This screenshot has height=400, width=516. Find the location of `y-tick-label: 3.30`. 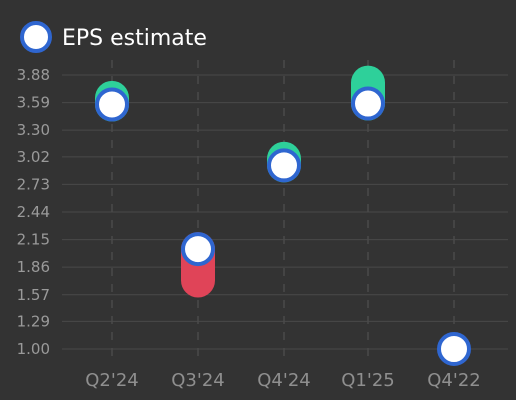

y-tick-label: 3.30 is located at coordinates (33, 130).